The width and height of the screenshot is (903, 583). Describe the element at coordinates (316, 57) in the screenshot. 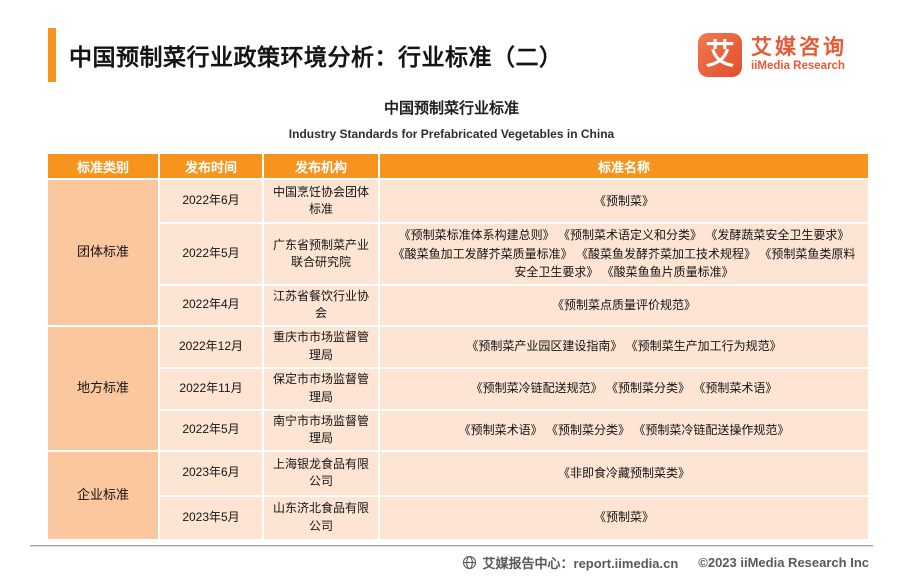

I see `page-title: 中国预制菜行业政策环境分析：行业标准（二）` at that location.